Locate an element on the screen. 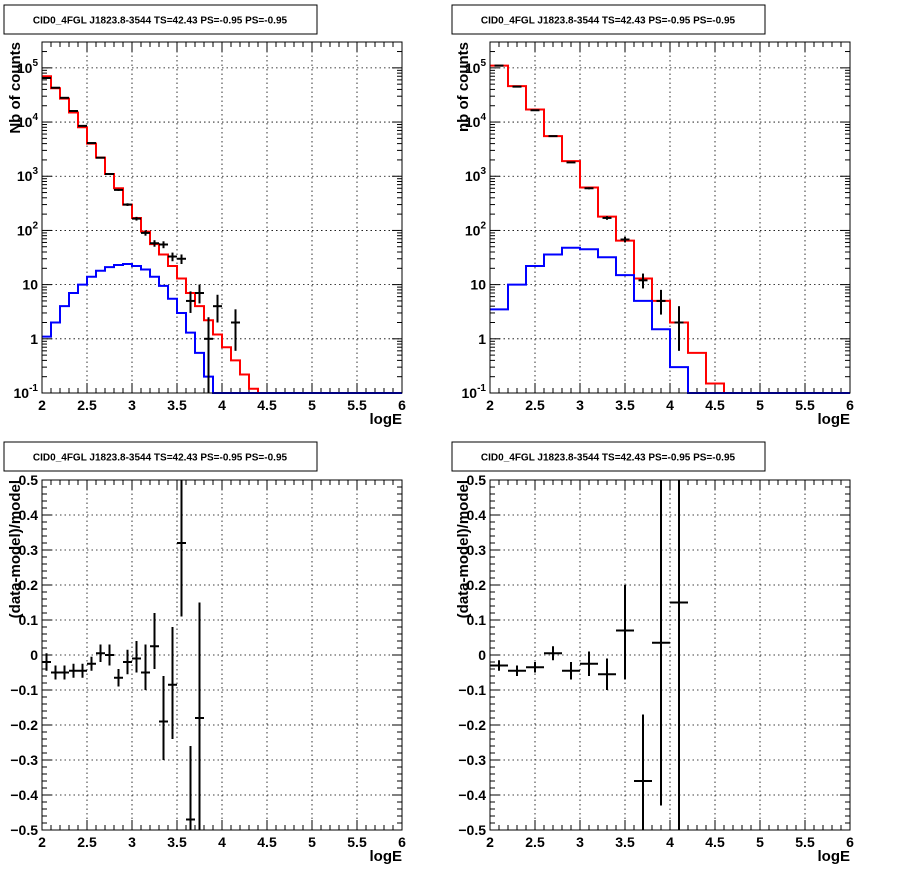 This screenshot has height=875, width=898. x-tick-label: 4 is located at coordinates (222, 842).